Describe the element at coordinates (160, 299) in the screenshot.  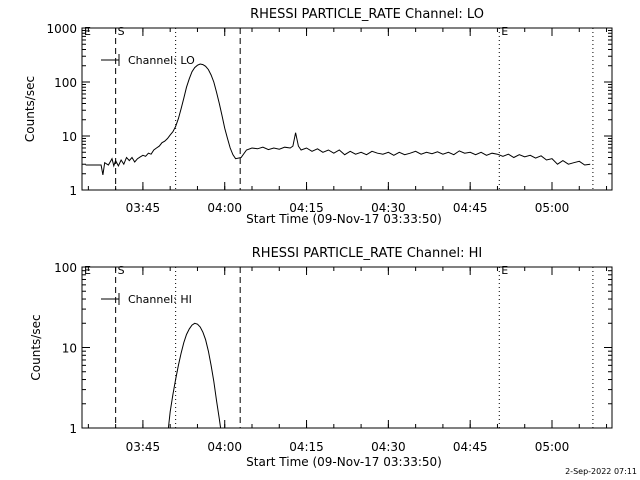
I see `legend-label: Channel: HI` at that location.